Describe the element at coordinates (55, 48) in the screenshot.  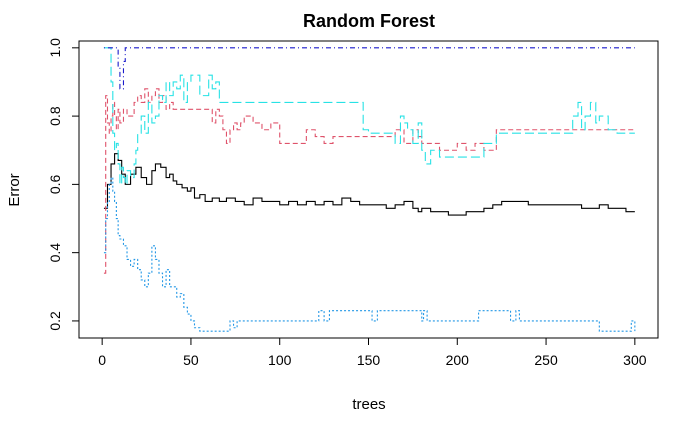
I see `y-tick-label: 1.0` at that location.